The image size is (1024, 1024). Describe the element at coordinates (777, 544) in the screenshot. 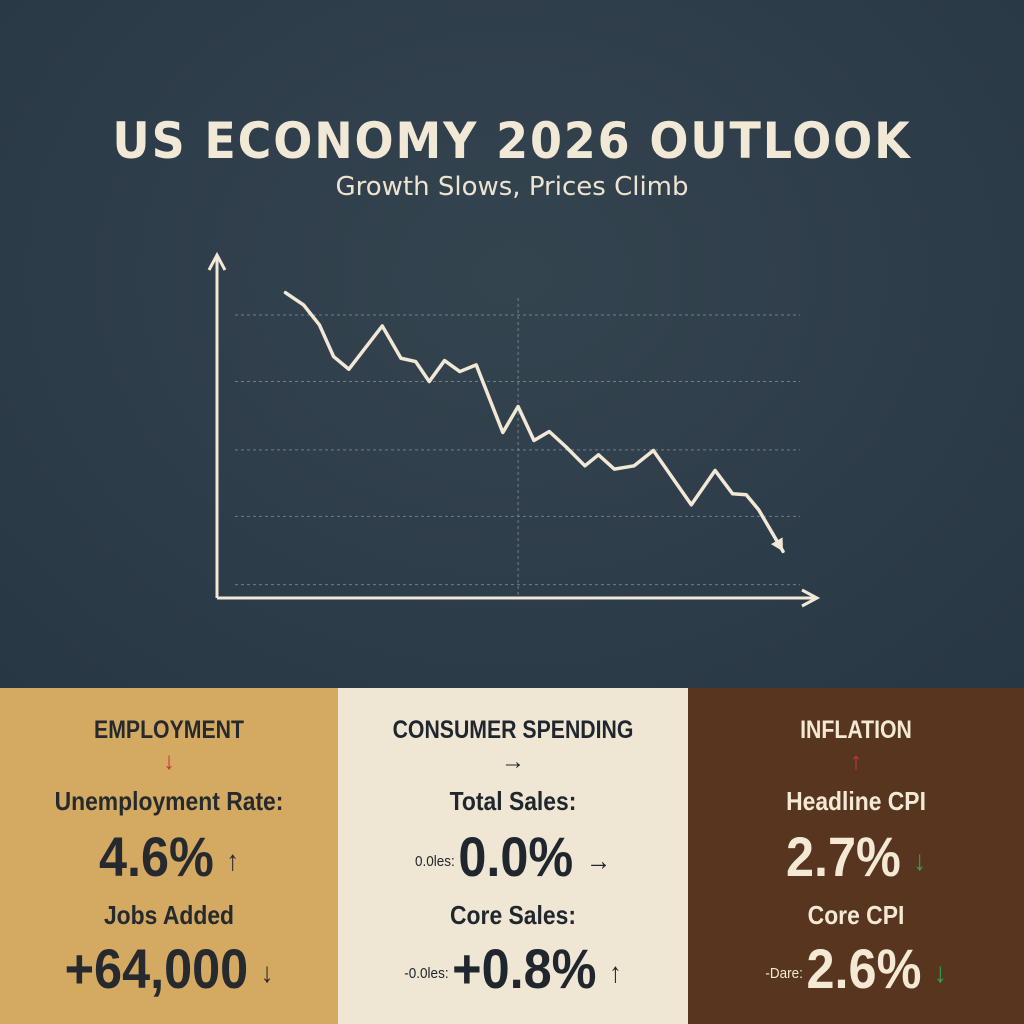

I see `trend-arrowhead` at that location.